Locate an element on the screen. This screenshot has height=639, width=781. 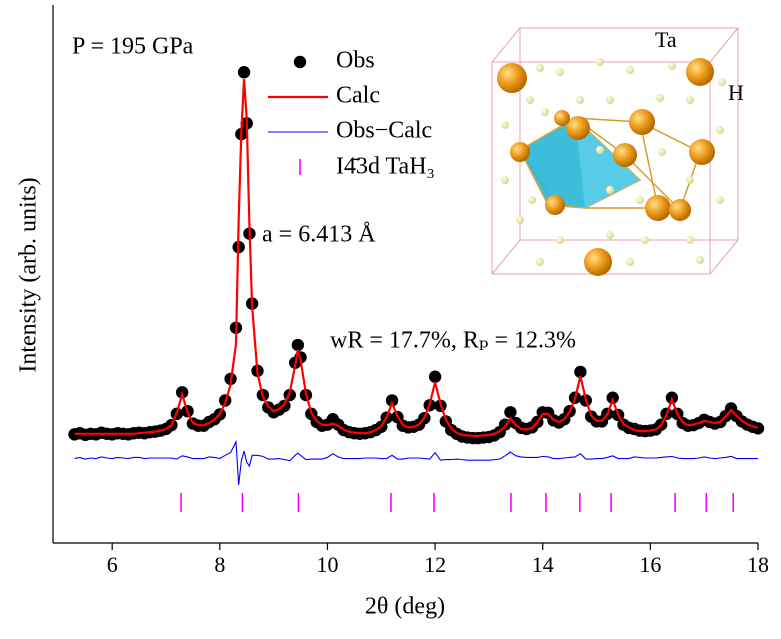
annotation: a = 6.413 Å is located at coordinates (319, 235).